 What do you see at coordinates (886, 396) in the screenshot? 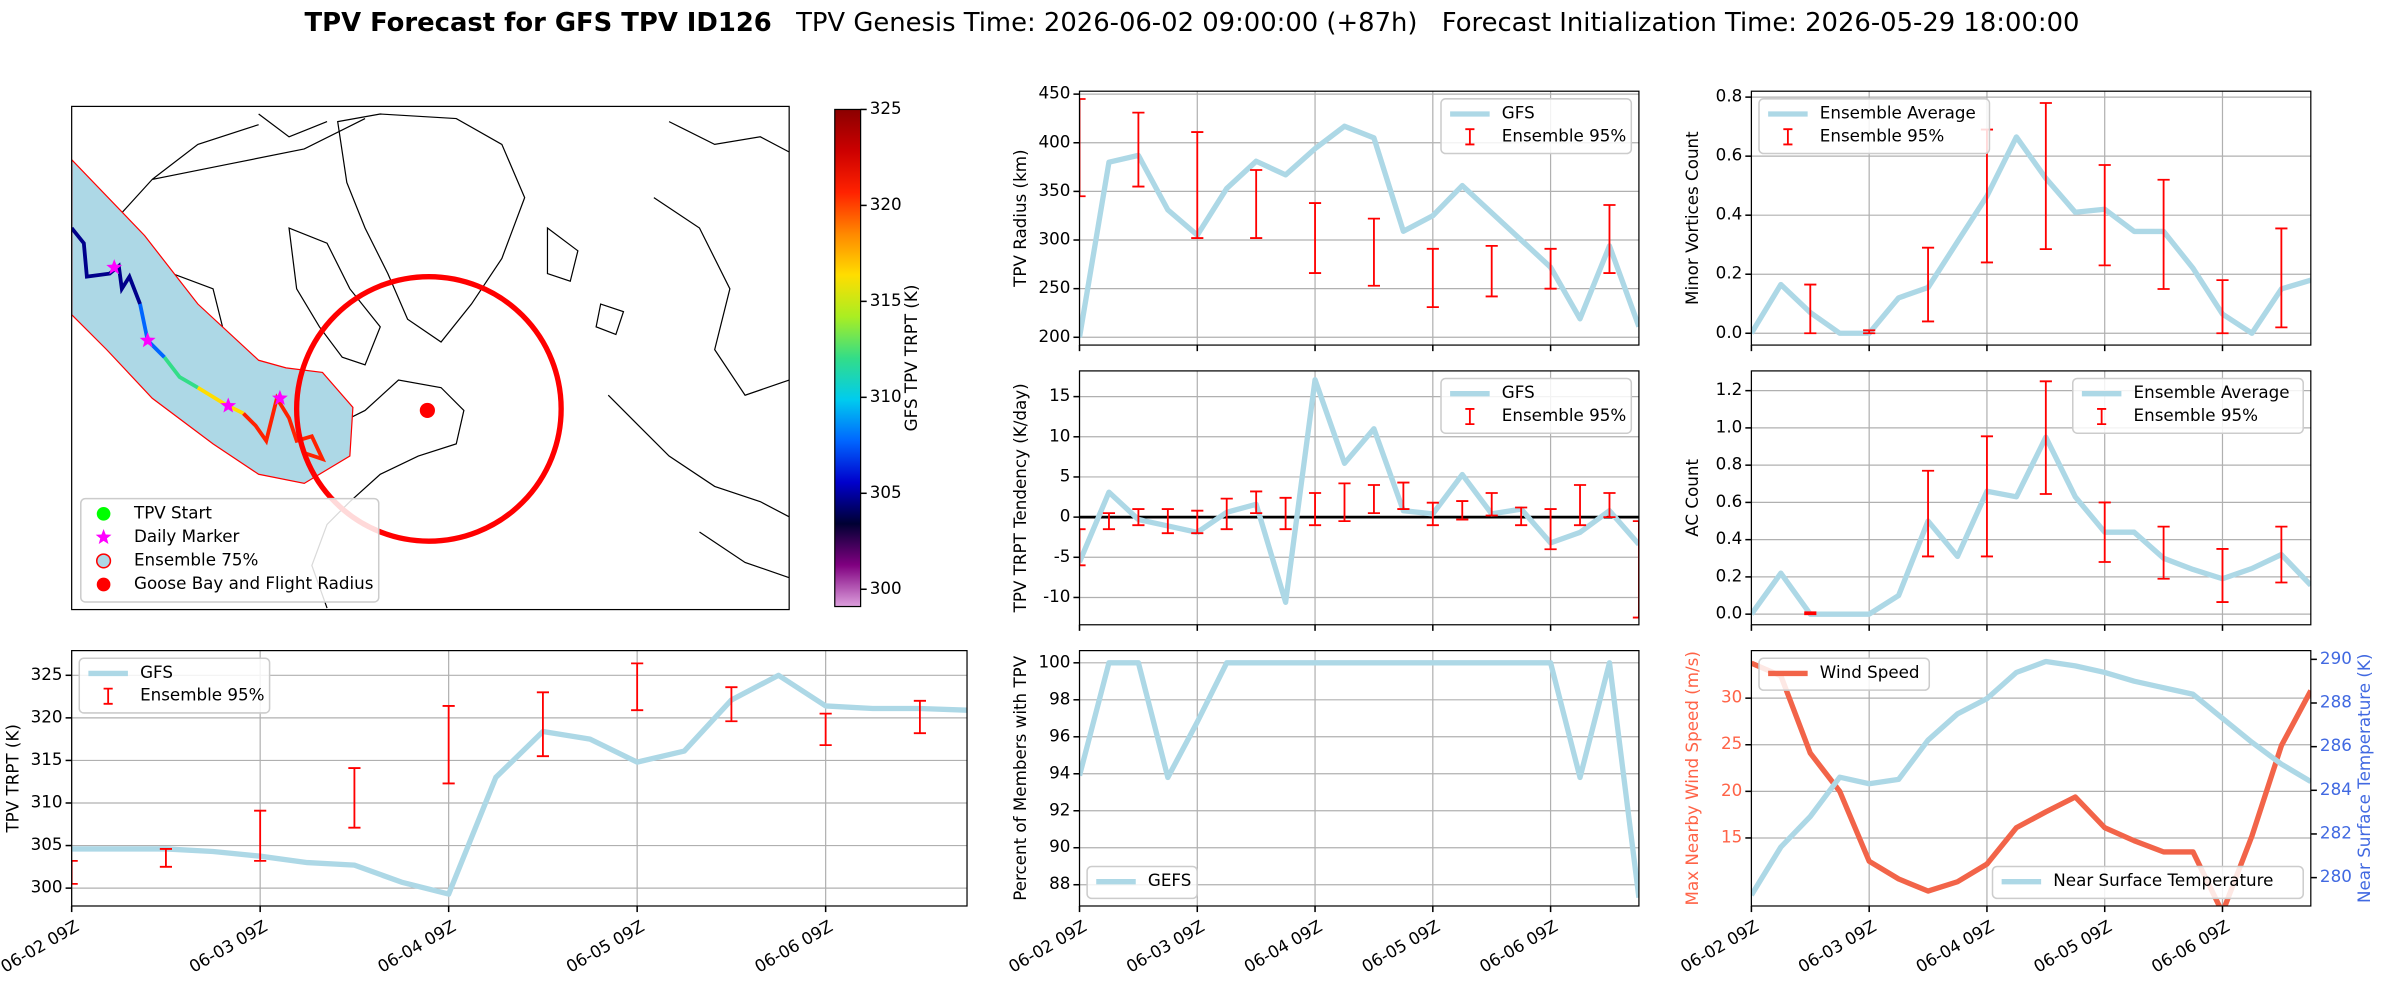
I see `colorbar-tick-label: 310` at bounding box center [886, 396].